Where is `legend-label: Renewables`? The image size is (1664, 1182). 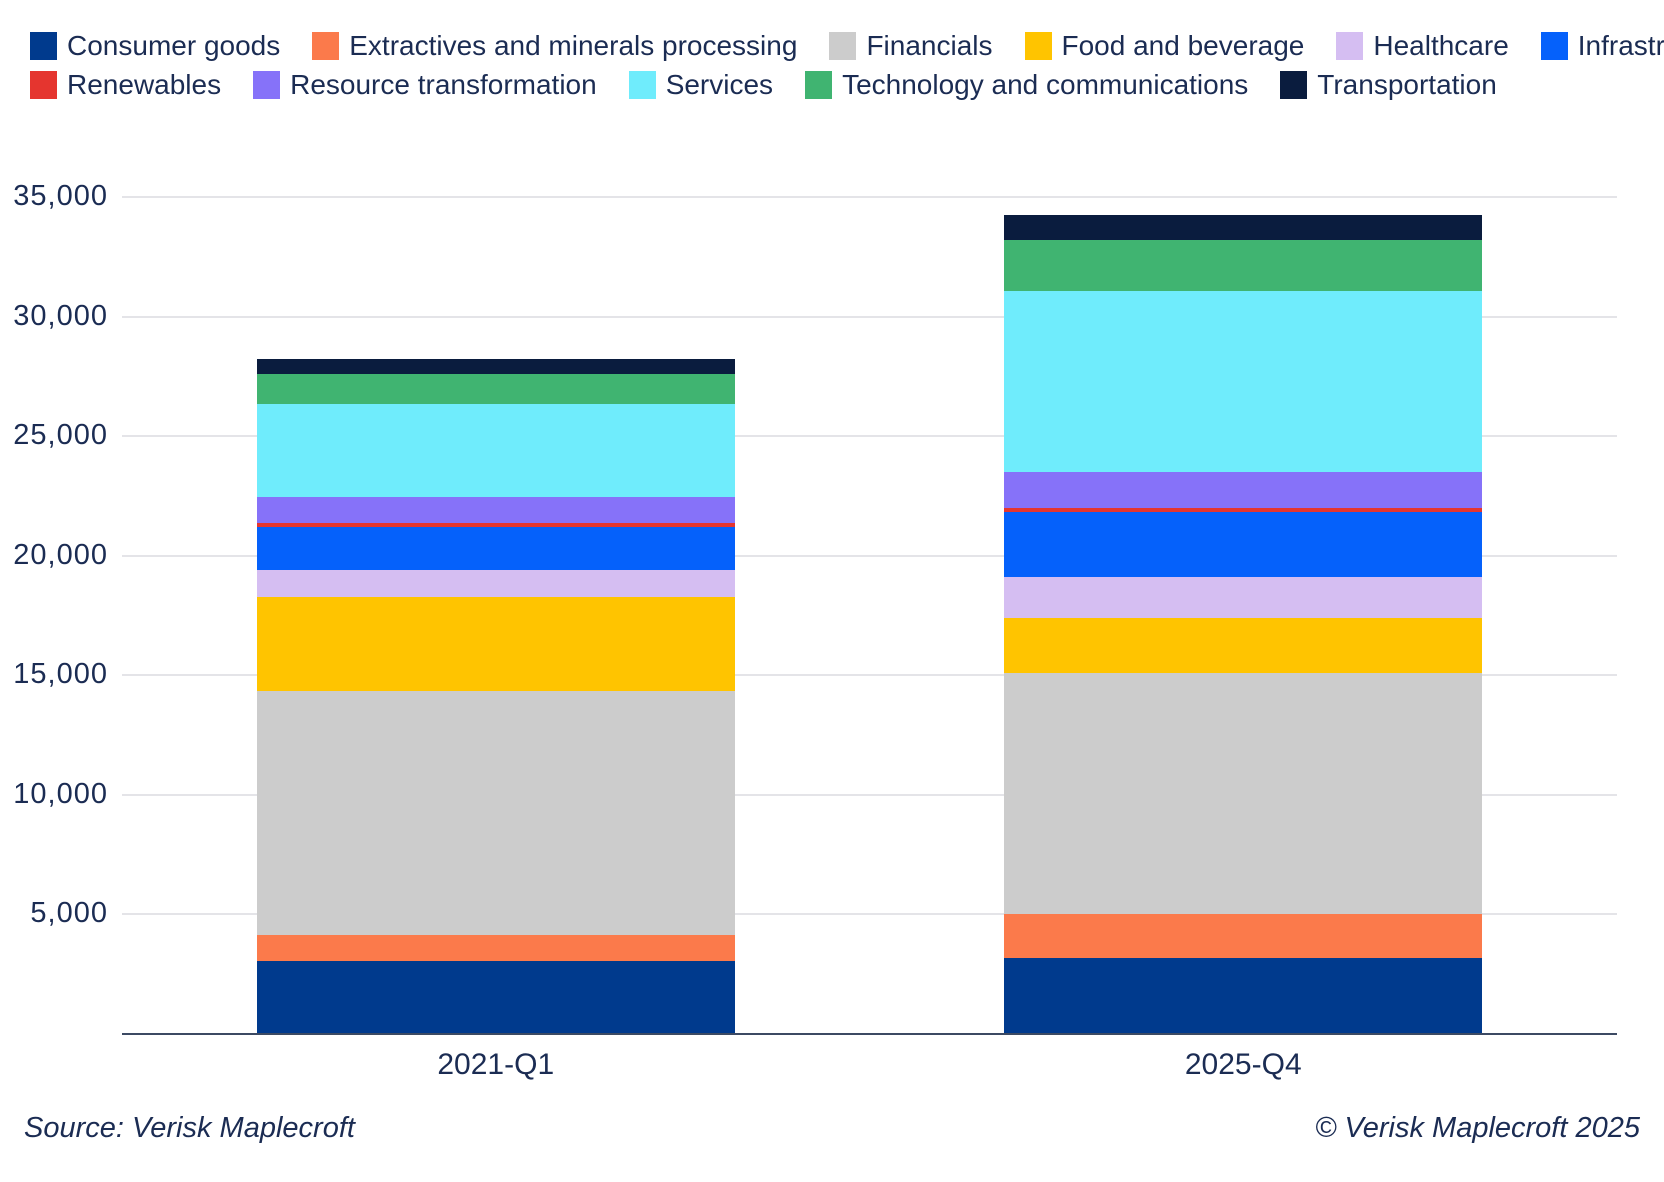 legend-label: Renewables is located at coordinates (144, 85).